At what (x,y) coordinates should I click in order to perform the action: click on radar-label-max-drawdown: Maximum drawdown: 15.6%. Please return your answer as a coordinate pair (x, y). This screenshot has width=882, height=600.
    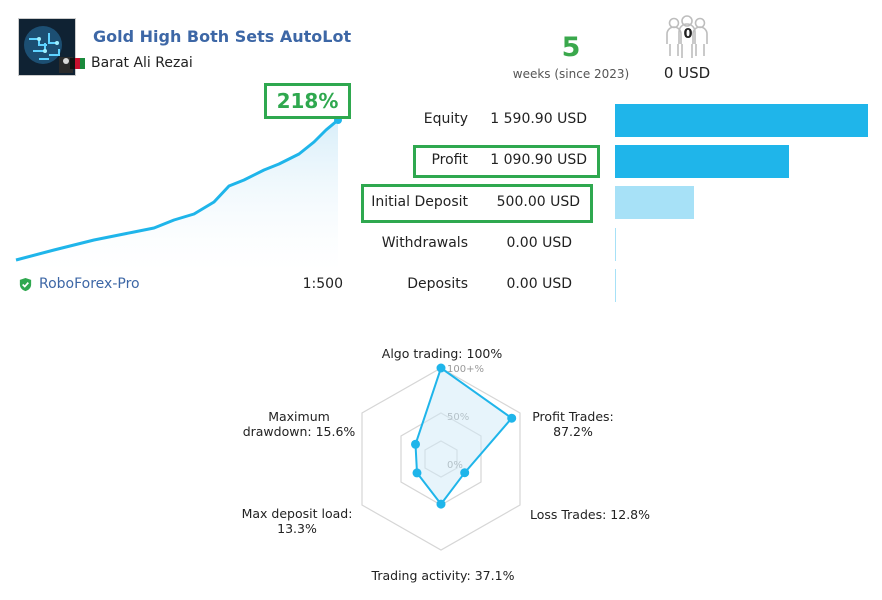
    Looking at the image, I should click on (299, 424).